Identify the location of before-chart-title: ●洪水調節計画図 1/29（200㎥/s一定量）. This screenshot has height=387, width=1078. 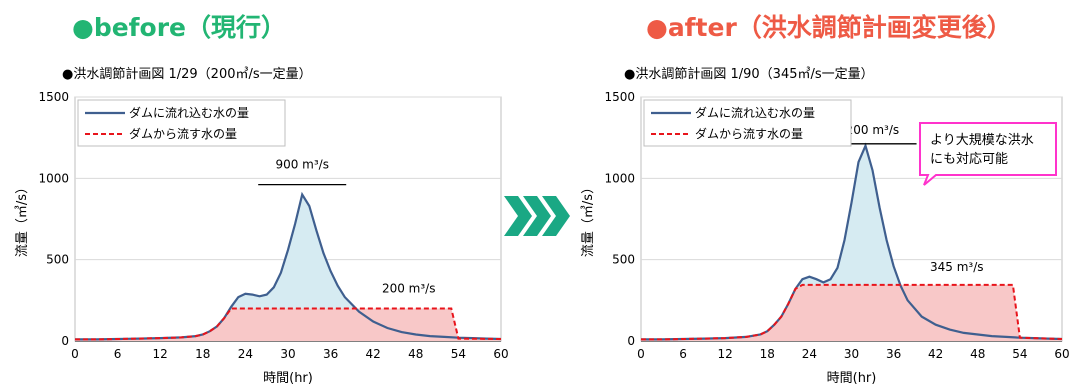
(187, 74).